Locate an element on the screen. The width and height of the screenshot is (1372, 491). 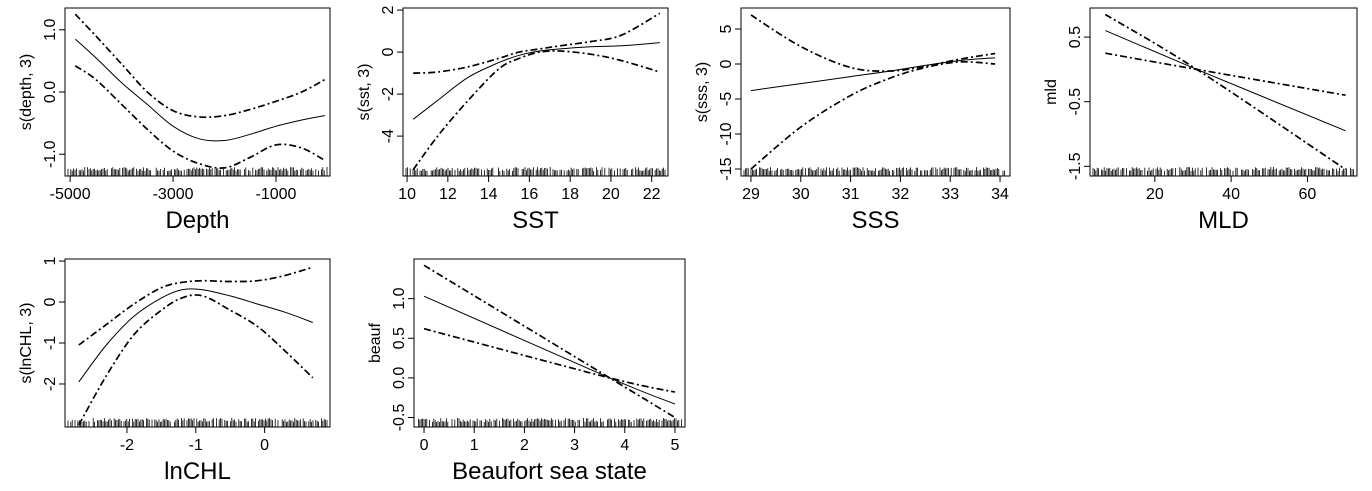
x-tick-label: 10 is located at coordinates (407, 194).